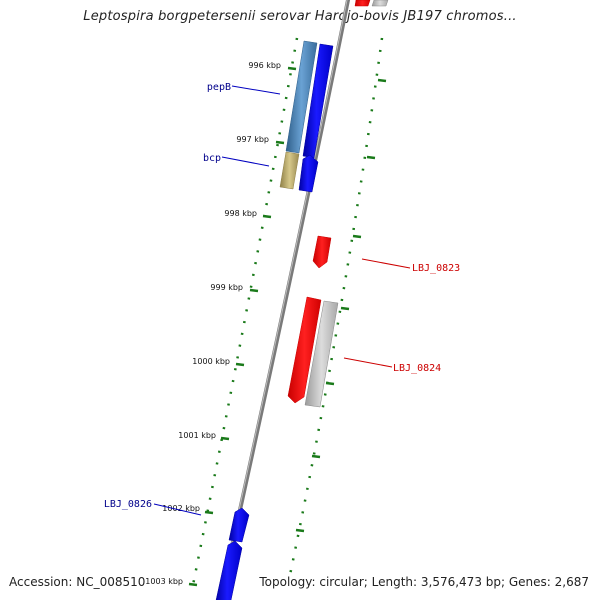  I want to click on gene-label-bcp: bcp, so click(212, 158).